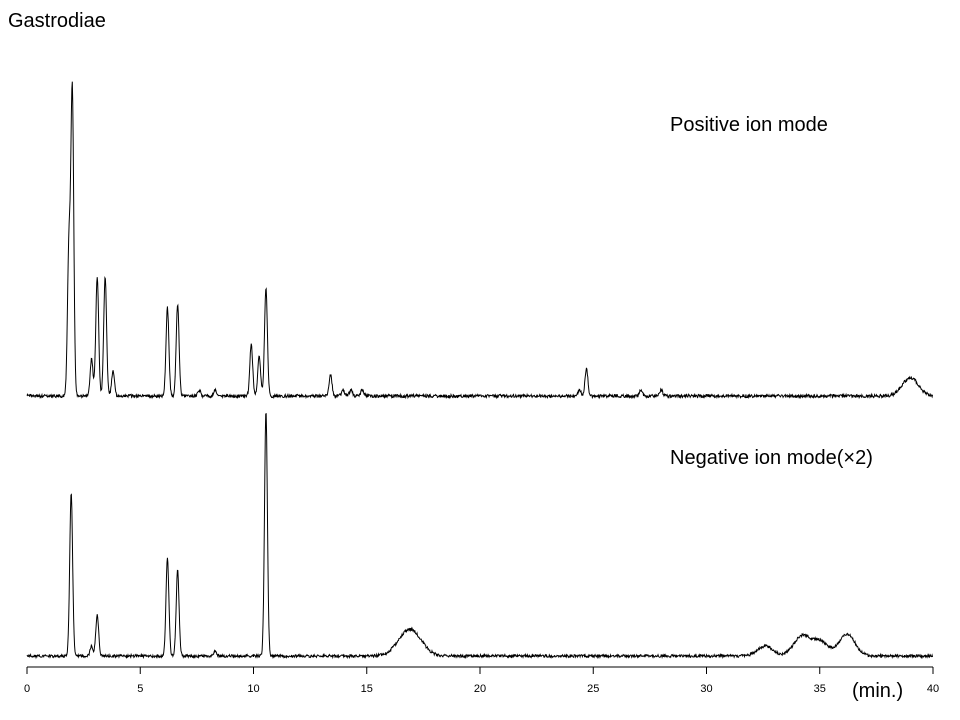 This screenshot has width=960, height=720. Describe the element at coordinates (771, 458) in the screenshot. I see `series-label-negative: Negative ion mode(×2)` at that location.